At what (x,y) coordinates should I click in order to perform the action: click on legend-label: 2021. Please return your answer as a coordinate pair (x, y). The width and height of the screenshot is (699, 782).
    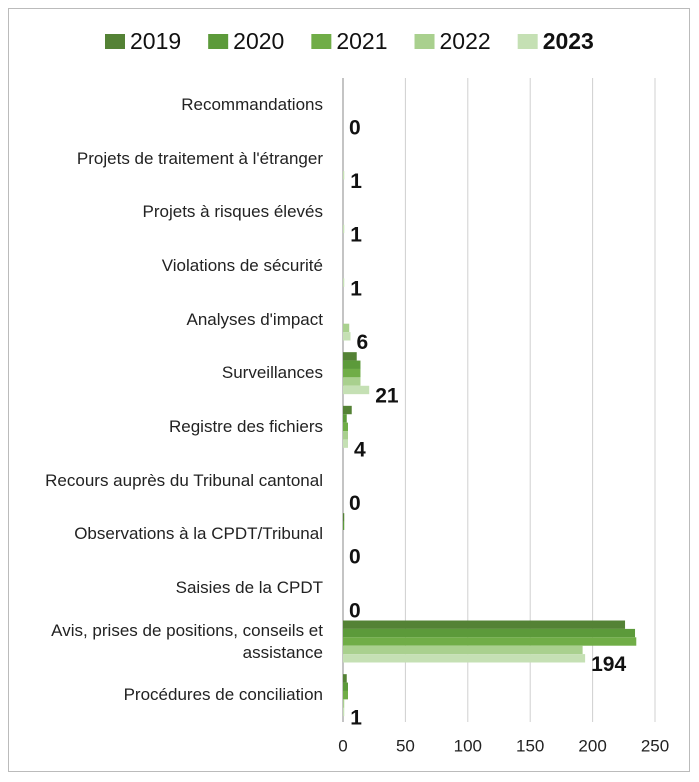
    Looking at the image, I should click on (361, 41).